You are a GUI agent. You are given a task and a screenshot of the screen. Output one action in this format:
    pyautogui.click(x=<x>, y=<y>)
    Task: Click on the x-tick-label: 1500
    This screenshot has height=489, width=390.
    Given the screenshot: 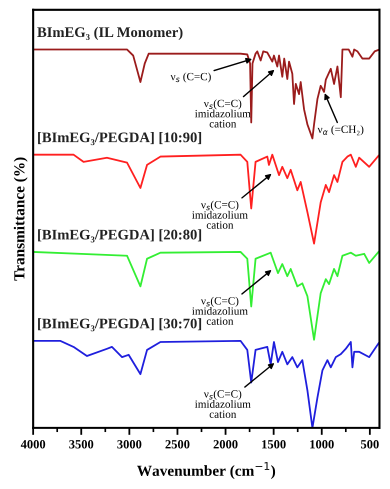 What is the action you would take?
    pyautogui.click(x=274, y=444)
    